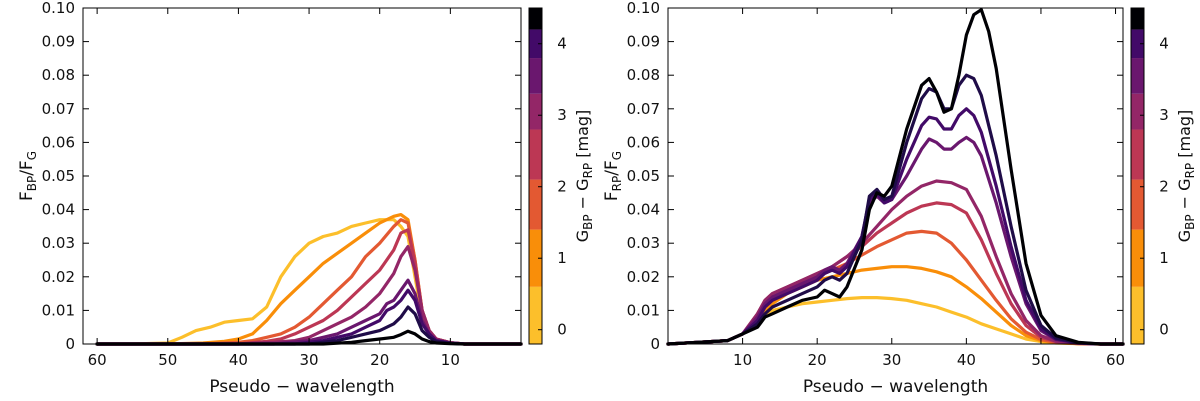  I want to click on y-title-sub1: BP, so click(32, 183).